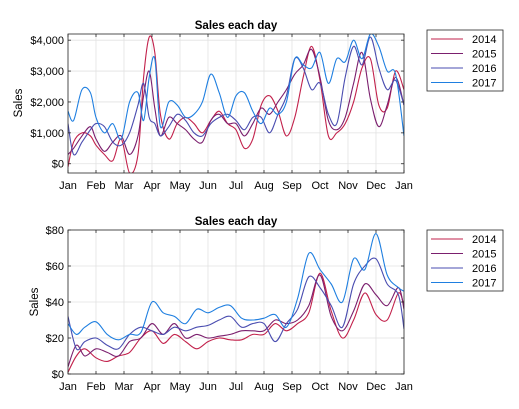 The width and height of the screenshot is (519, 409). I want to click on y-tick-label: $4,000, so click(47, 41).